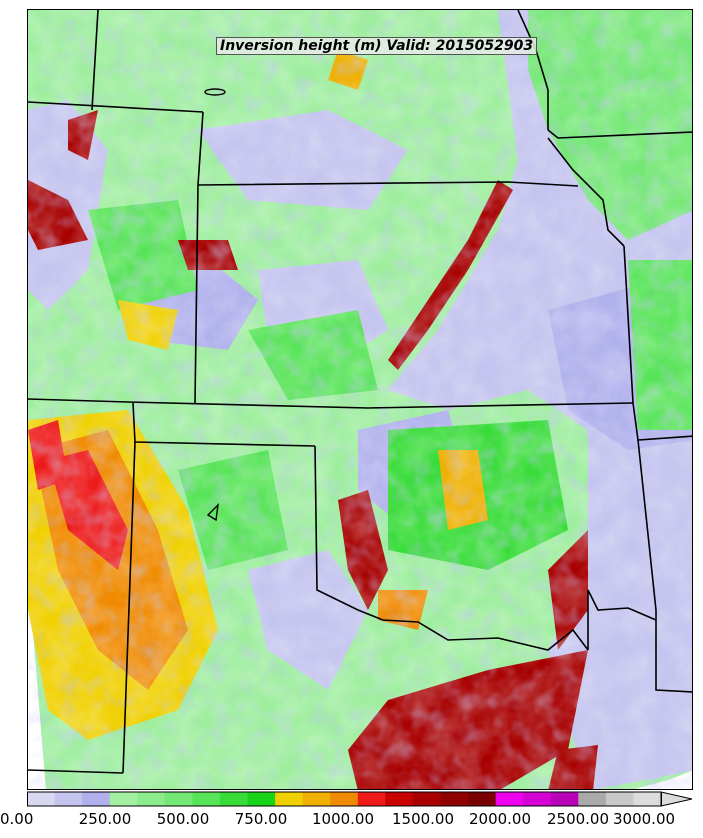 This screenshot has width=703, height=838. I want to click on colorbar-tick-label: 500.00, so click(183, 819).